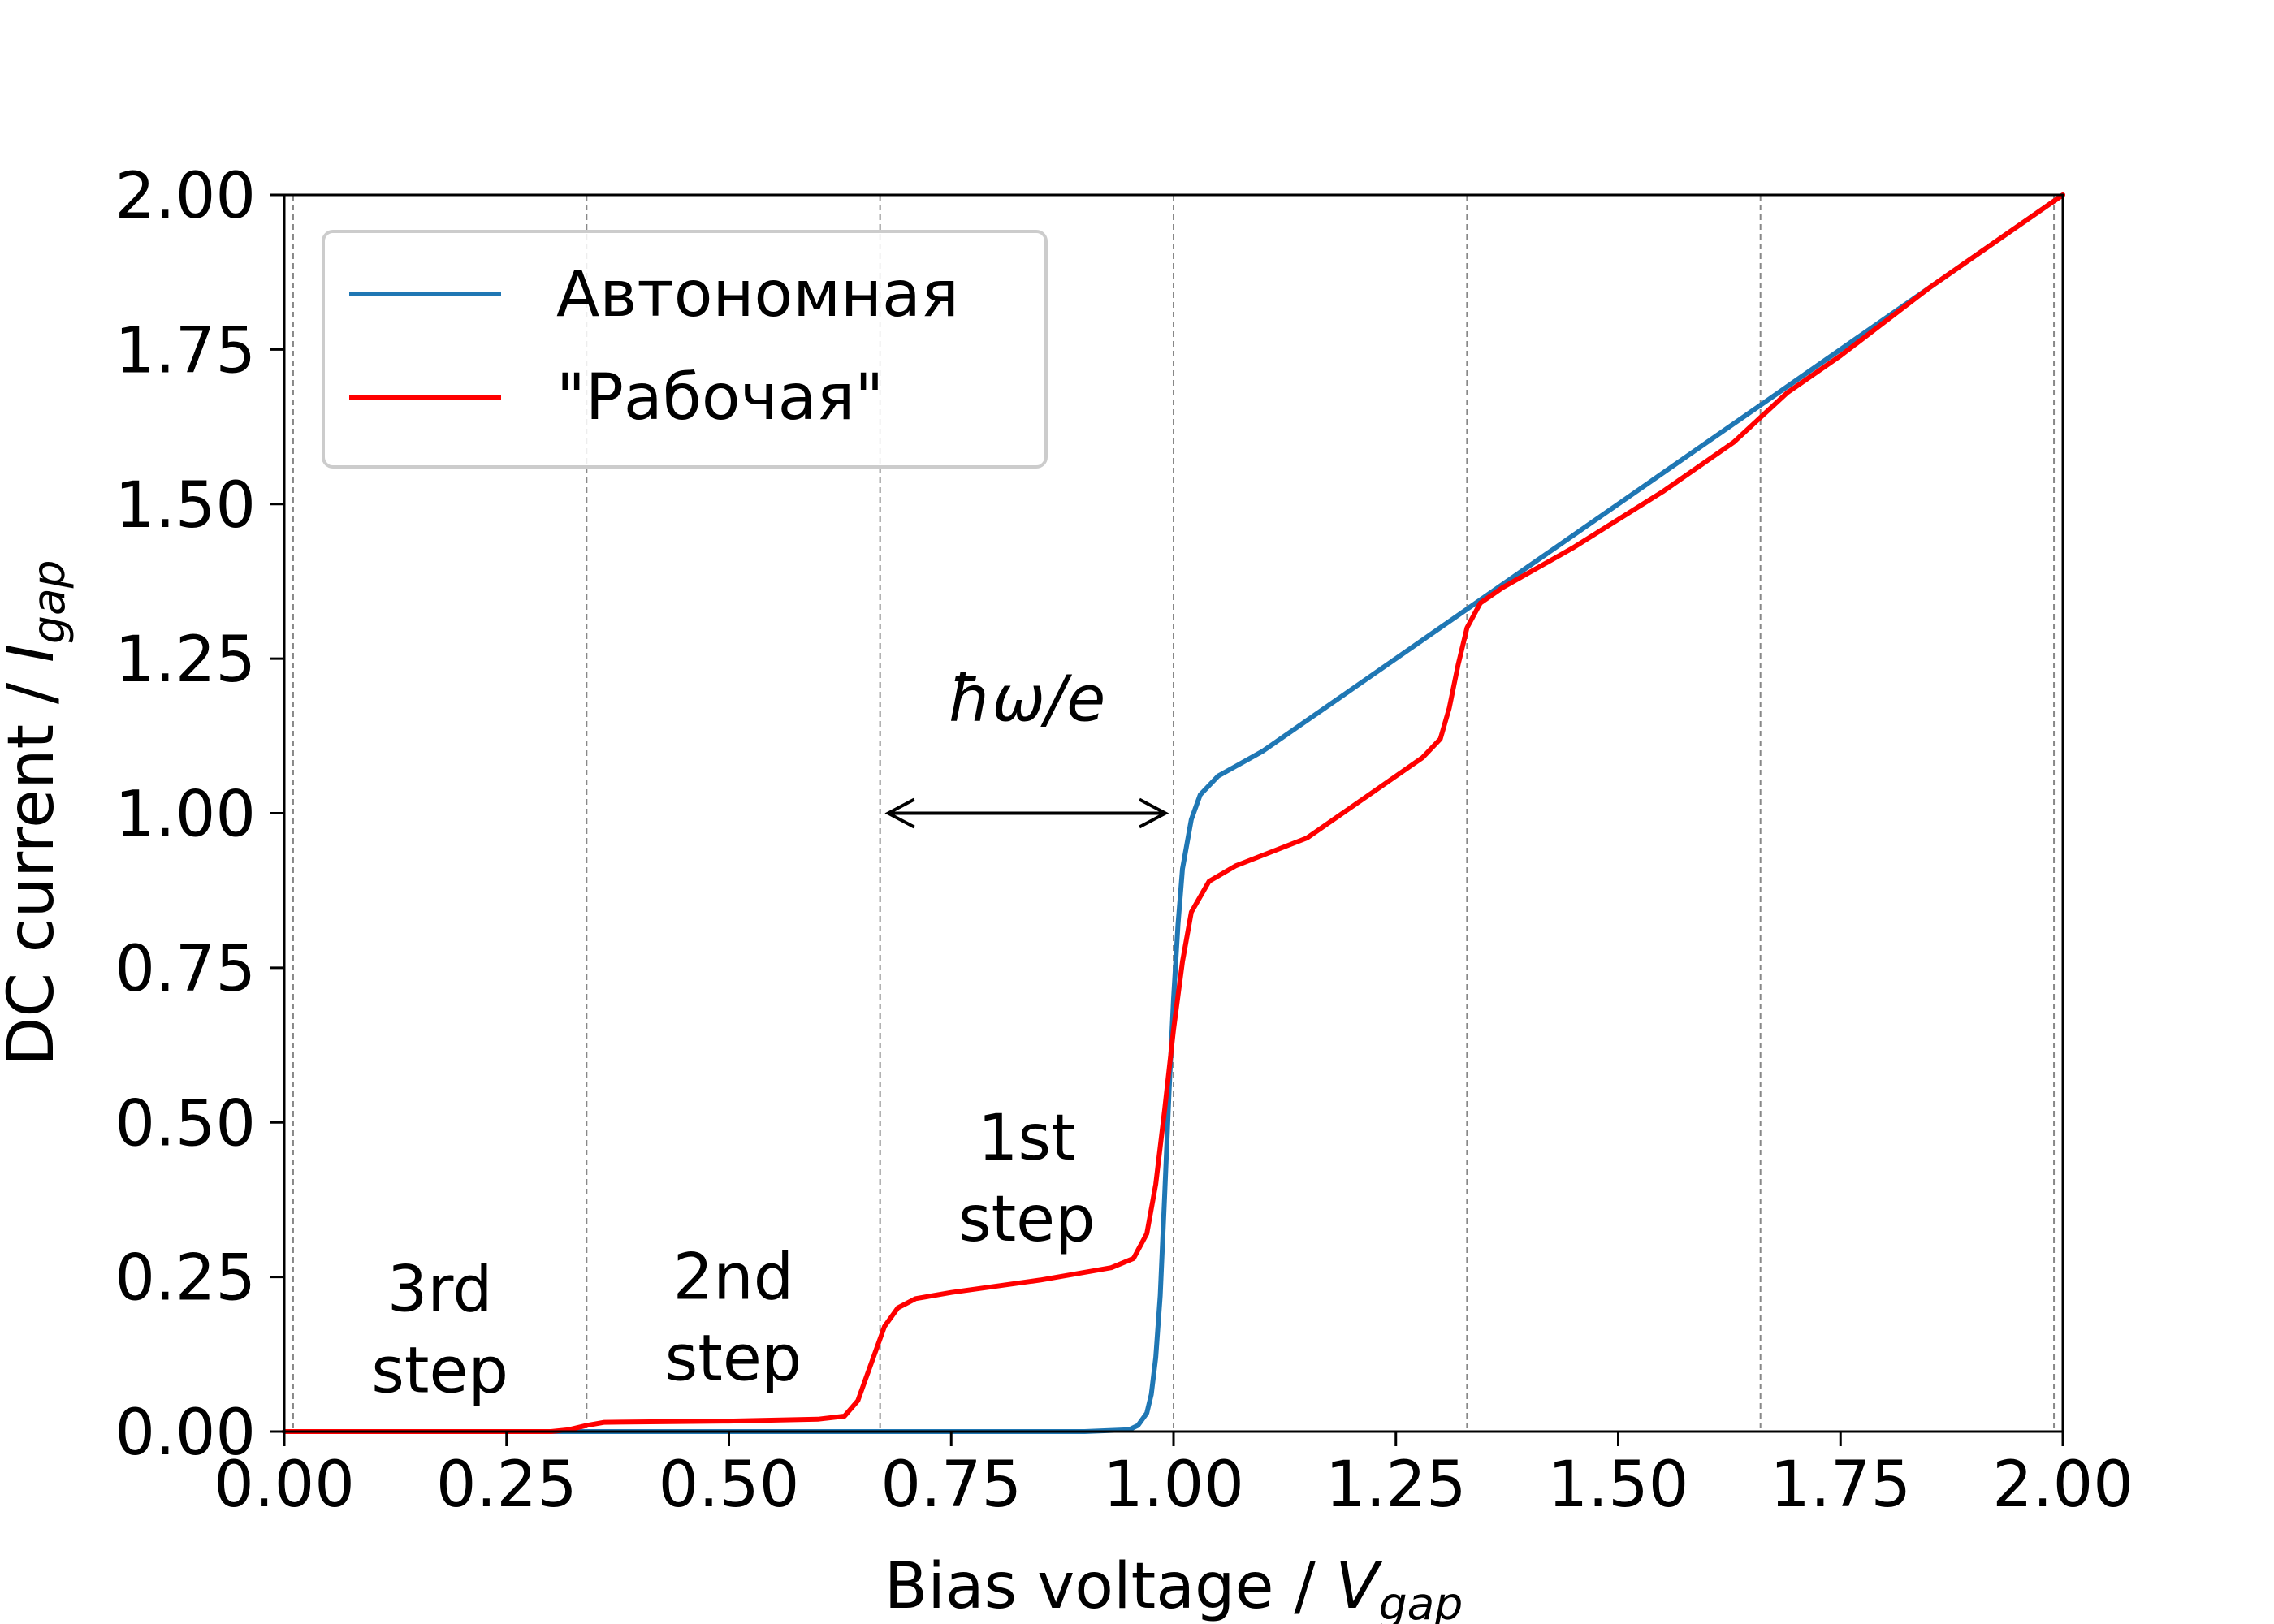  I want to click on arrow-head-left, so click(899, 813).